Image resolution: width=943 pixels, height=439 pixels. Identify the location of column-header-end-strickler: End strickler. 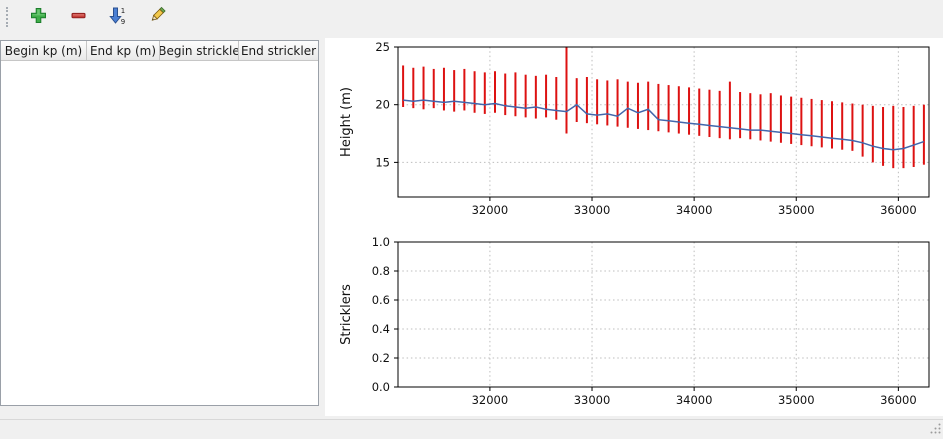
(278, 50).